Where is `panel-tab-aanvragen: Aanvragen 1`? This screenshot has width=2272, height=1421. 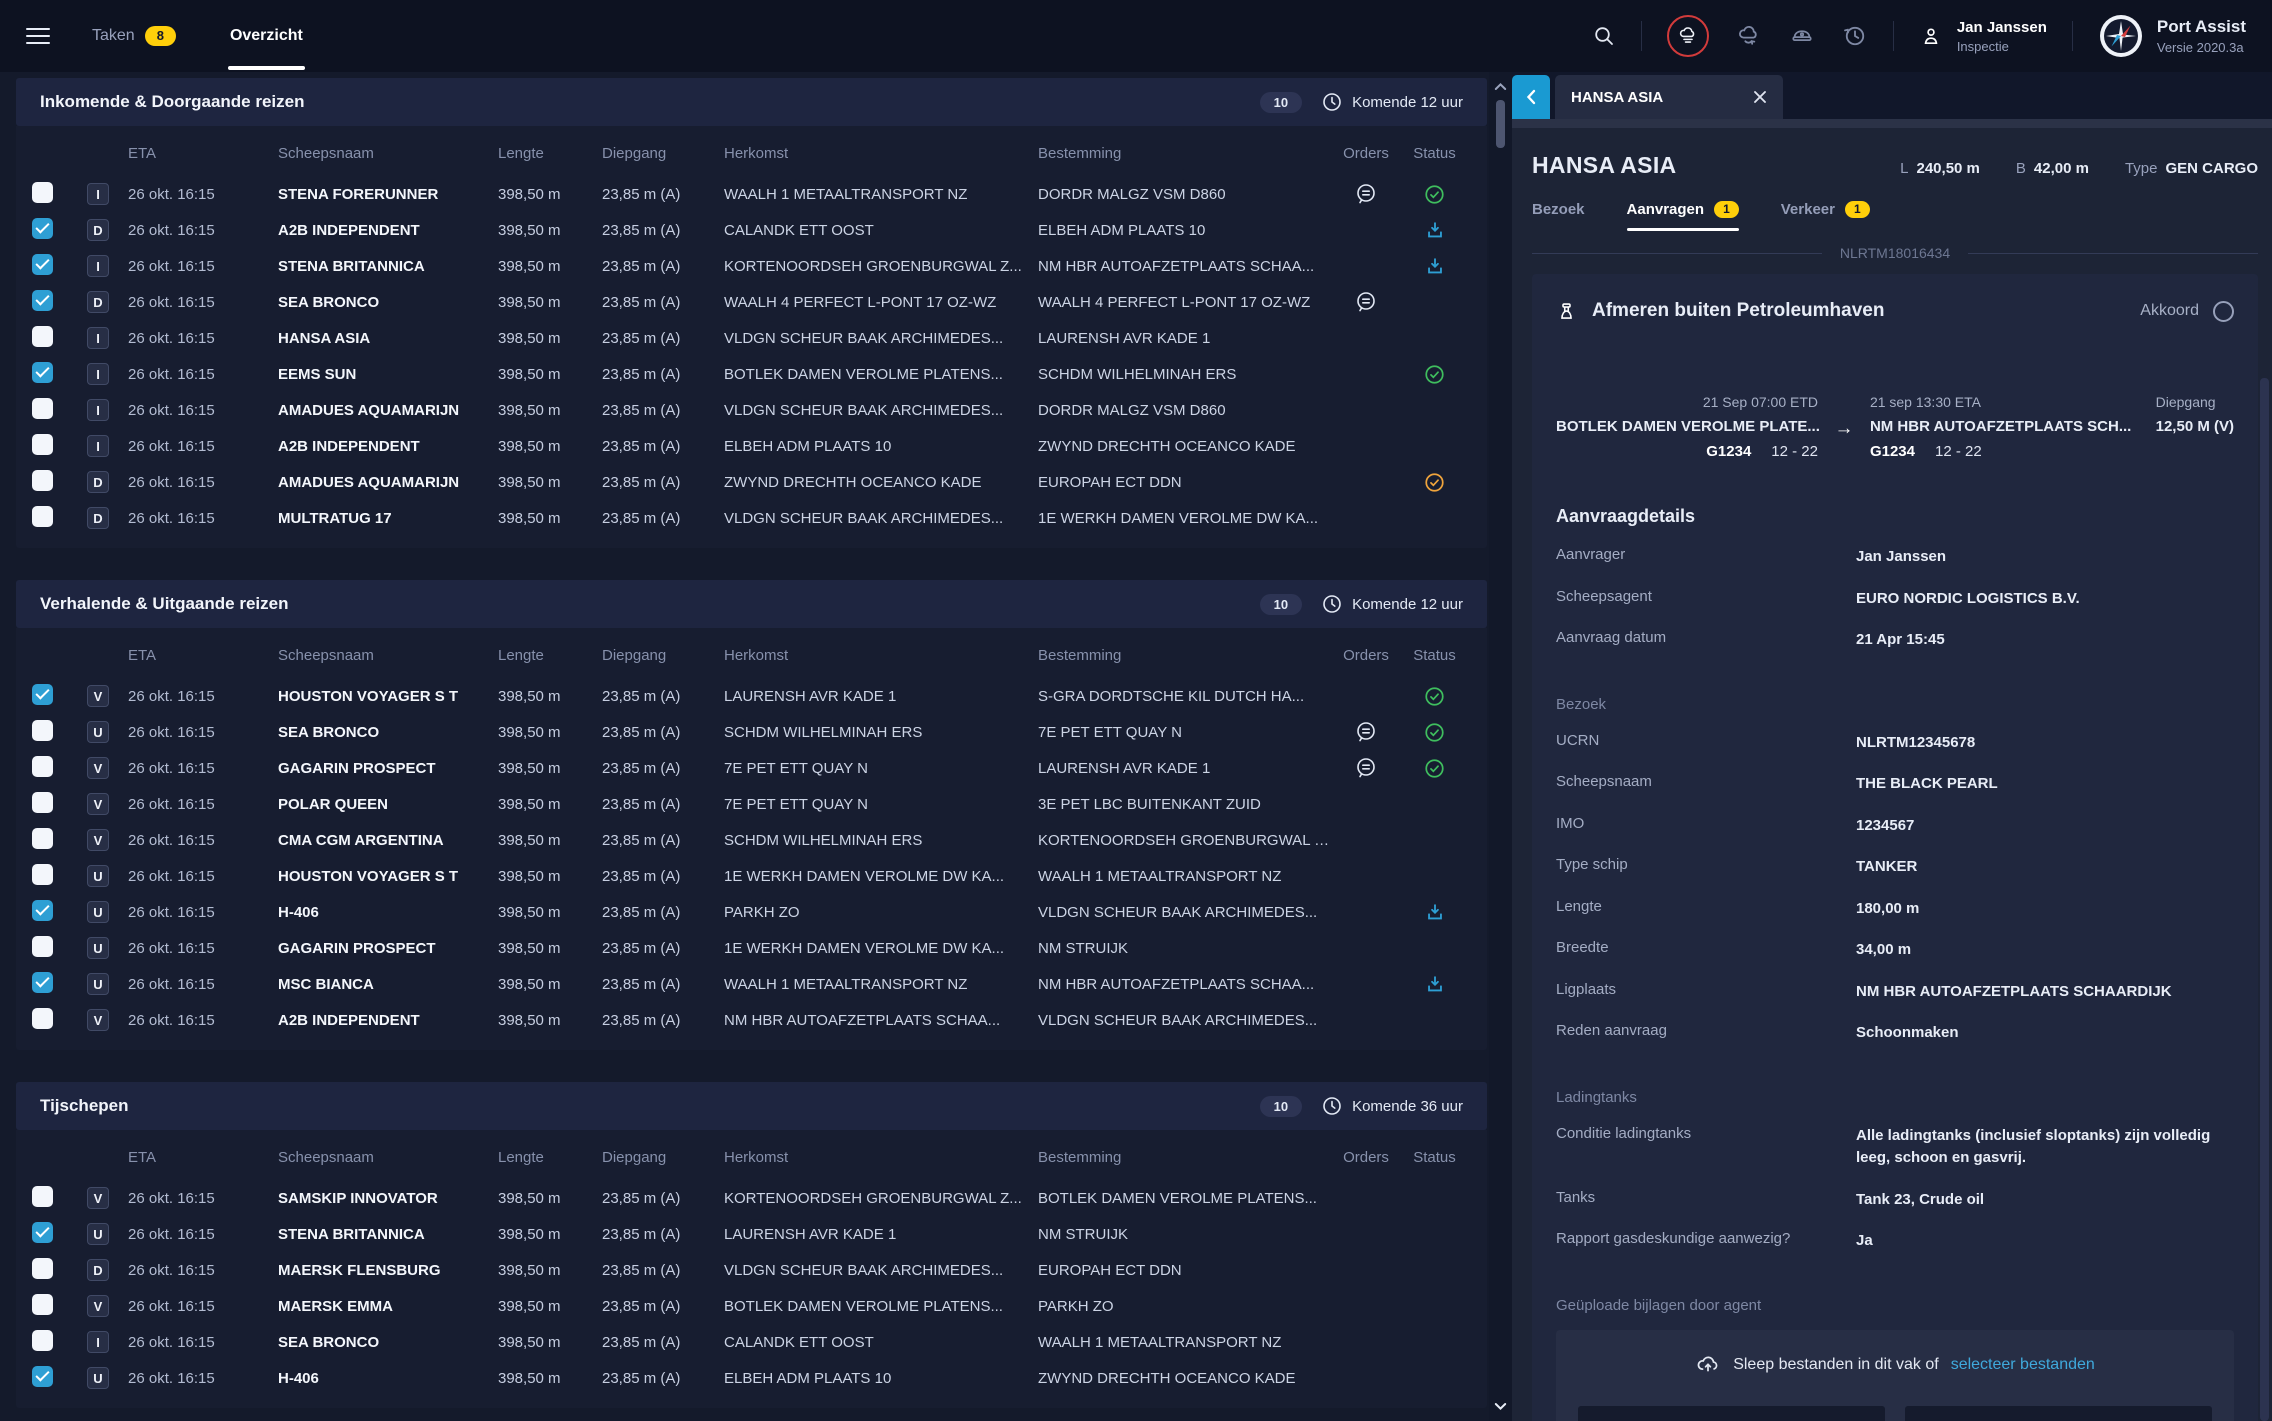
panel-tab-aanvragen: Aanvragen 1 is located at coordinates (1682, 216).